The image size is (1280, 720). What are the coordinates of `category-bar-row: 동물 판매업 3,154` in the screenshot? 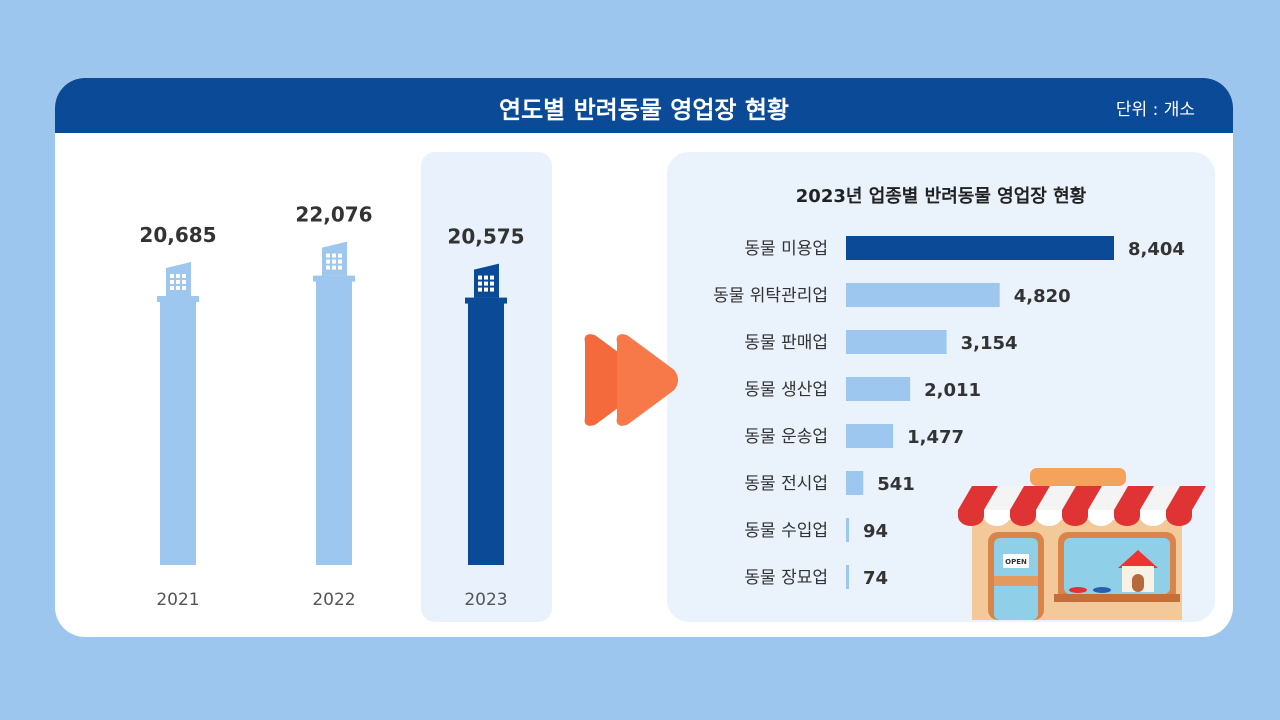 It's located at (881, 342).